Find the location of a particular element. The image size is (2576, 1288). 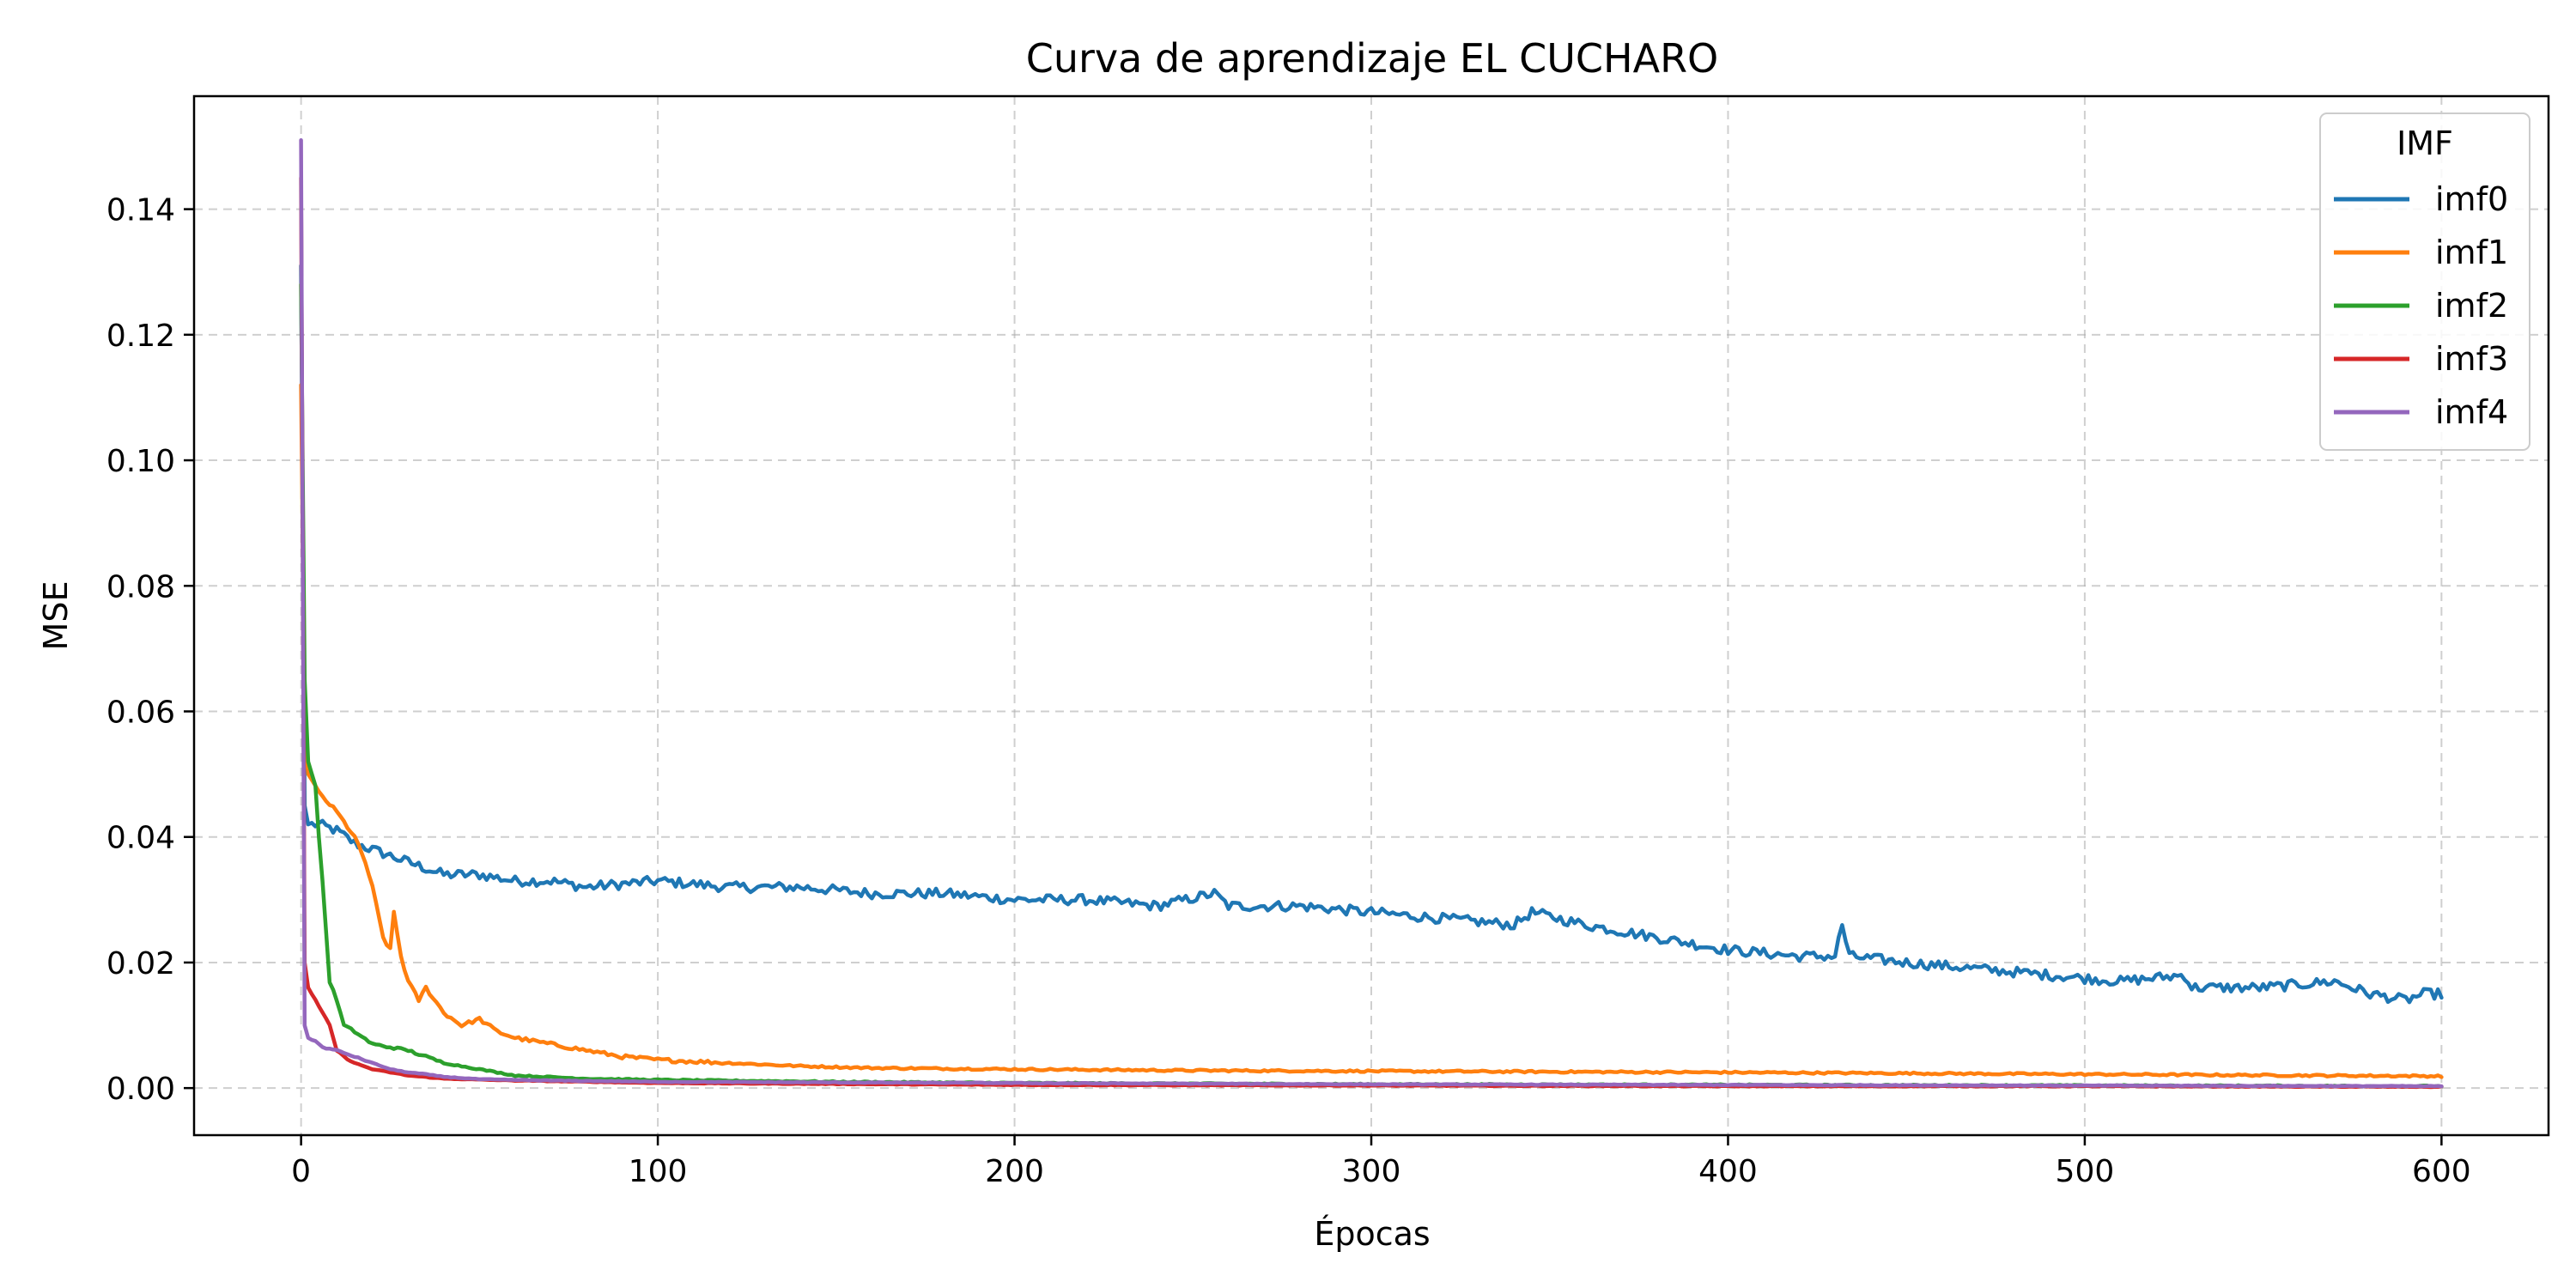

legend-label-imf3: imf3 is located at coordinates (2471, 359).